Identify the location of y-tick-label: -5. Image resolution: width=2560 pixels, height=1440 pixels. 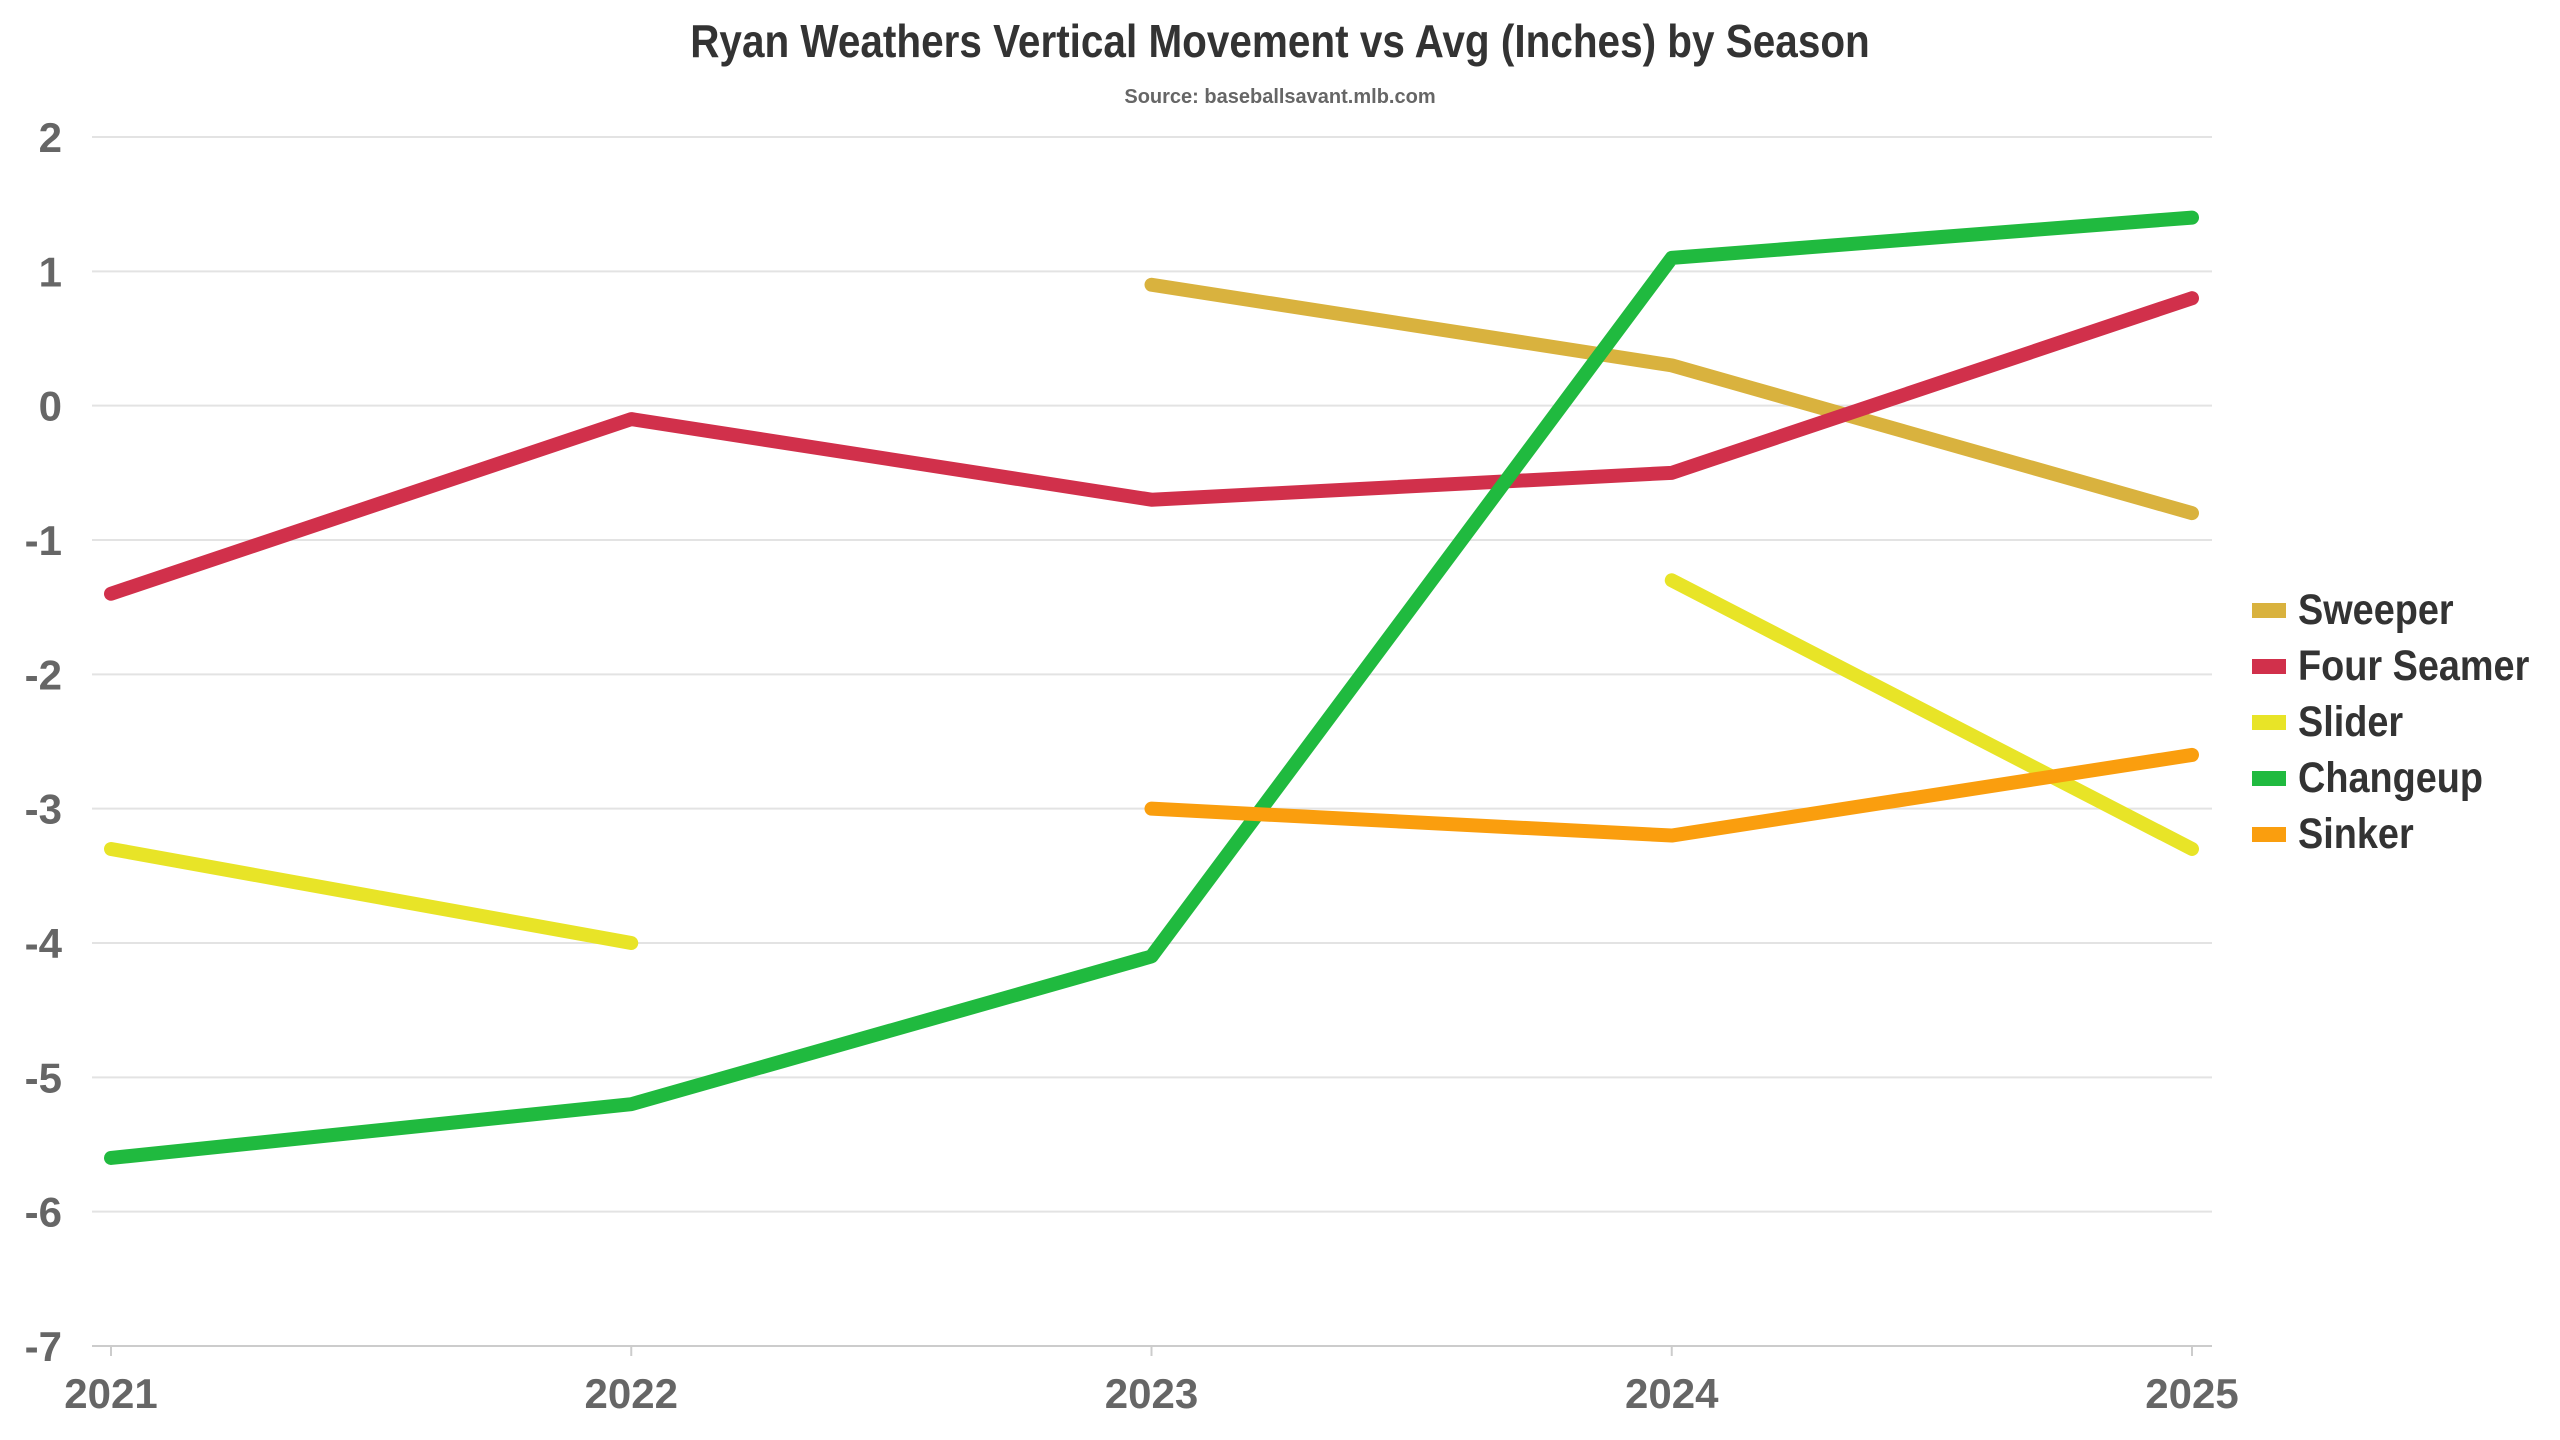
(43, 1077).